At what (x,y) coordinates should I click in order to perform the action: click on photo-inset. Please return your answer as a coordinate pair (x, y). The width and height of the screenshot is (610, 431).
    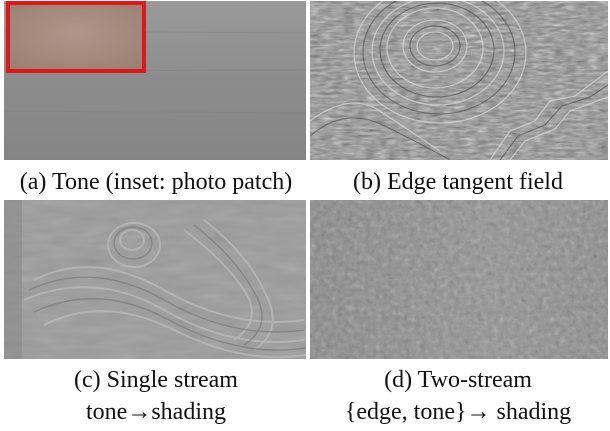
    Looking at the image, I should click on (76, 37).